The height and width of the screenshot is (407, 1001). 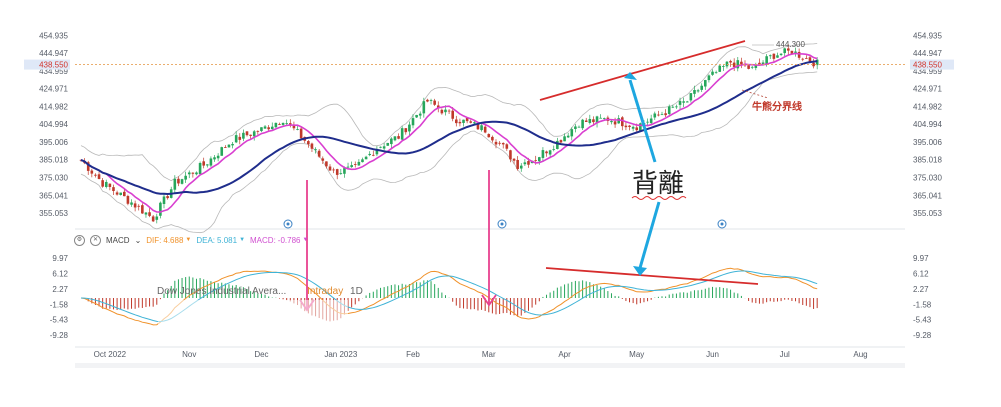 What do you see at coordinates (927, 35) in the screenshot?
I see `price-tick-right: 454.935` at bounding box center [927, 35].